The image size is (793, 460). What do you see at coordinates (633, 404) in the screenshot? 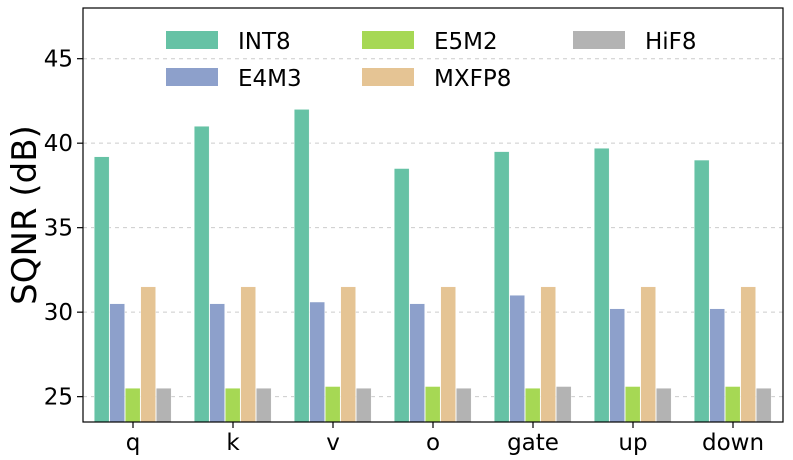
I see `bar-e5m2-up` at bounding box center [633, 404].